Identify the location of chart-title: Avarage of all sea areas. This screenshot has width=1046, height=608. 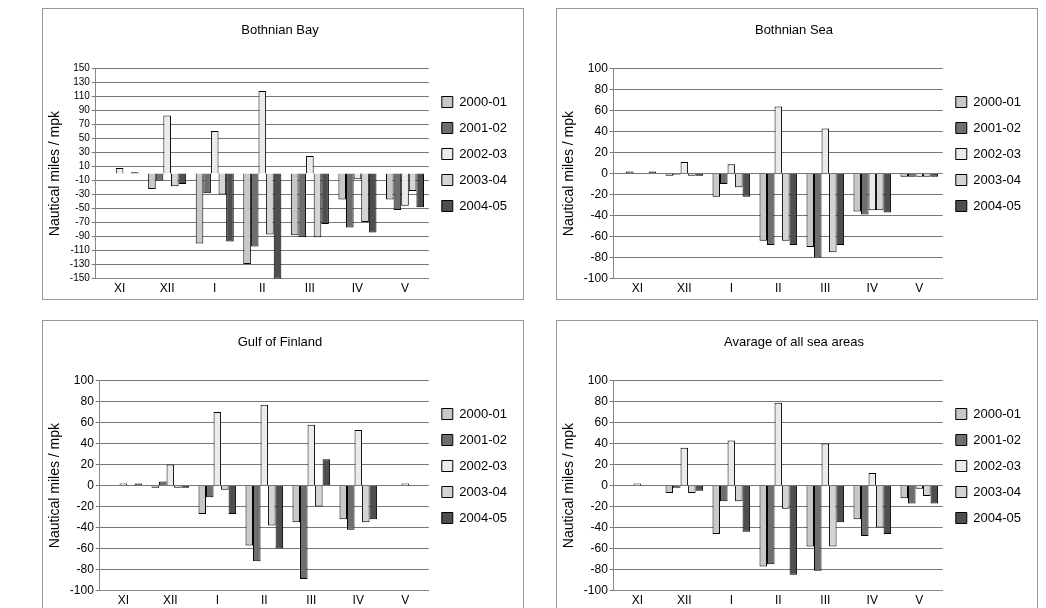
(794, 342).